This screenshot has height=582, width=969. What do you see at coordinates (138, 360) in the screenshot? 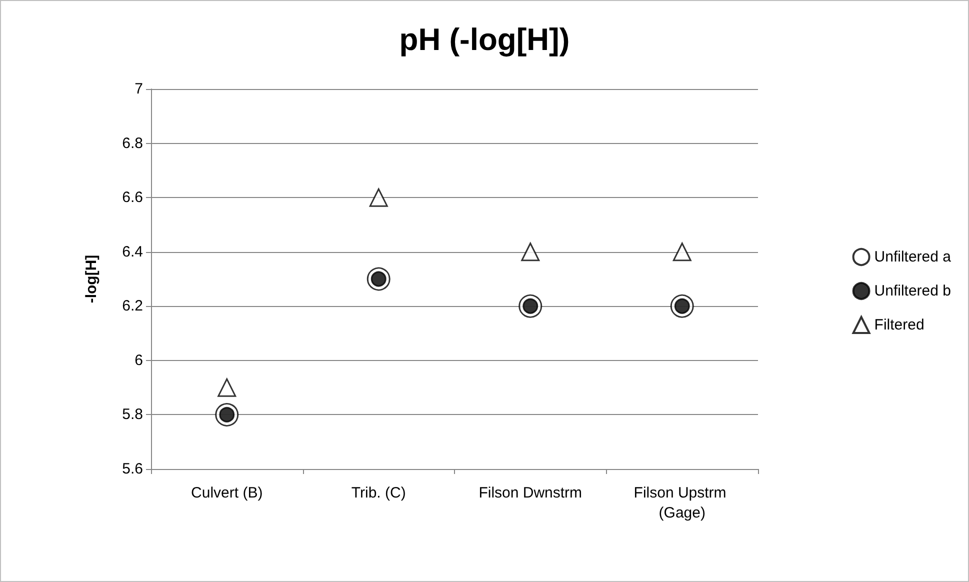
I see `y-tick-label: 6` at bounding box center [138, 360].